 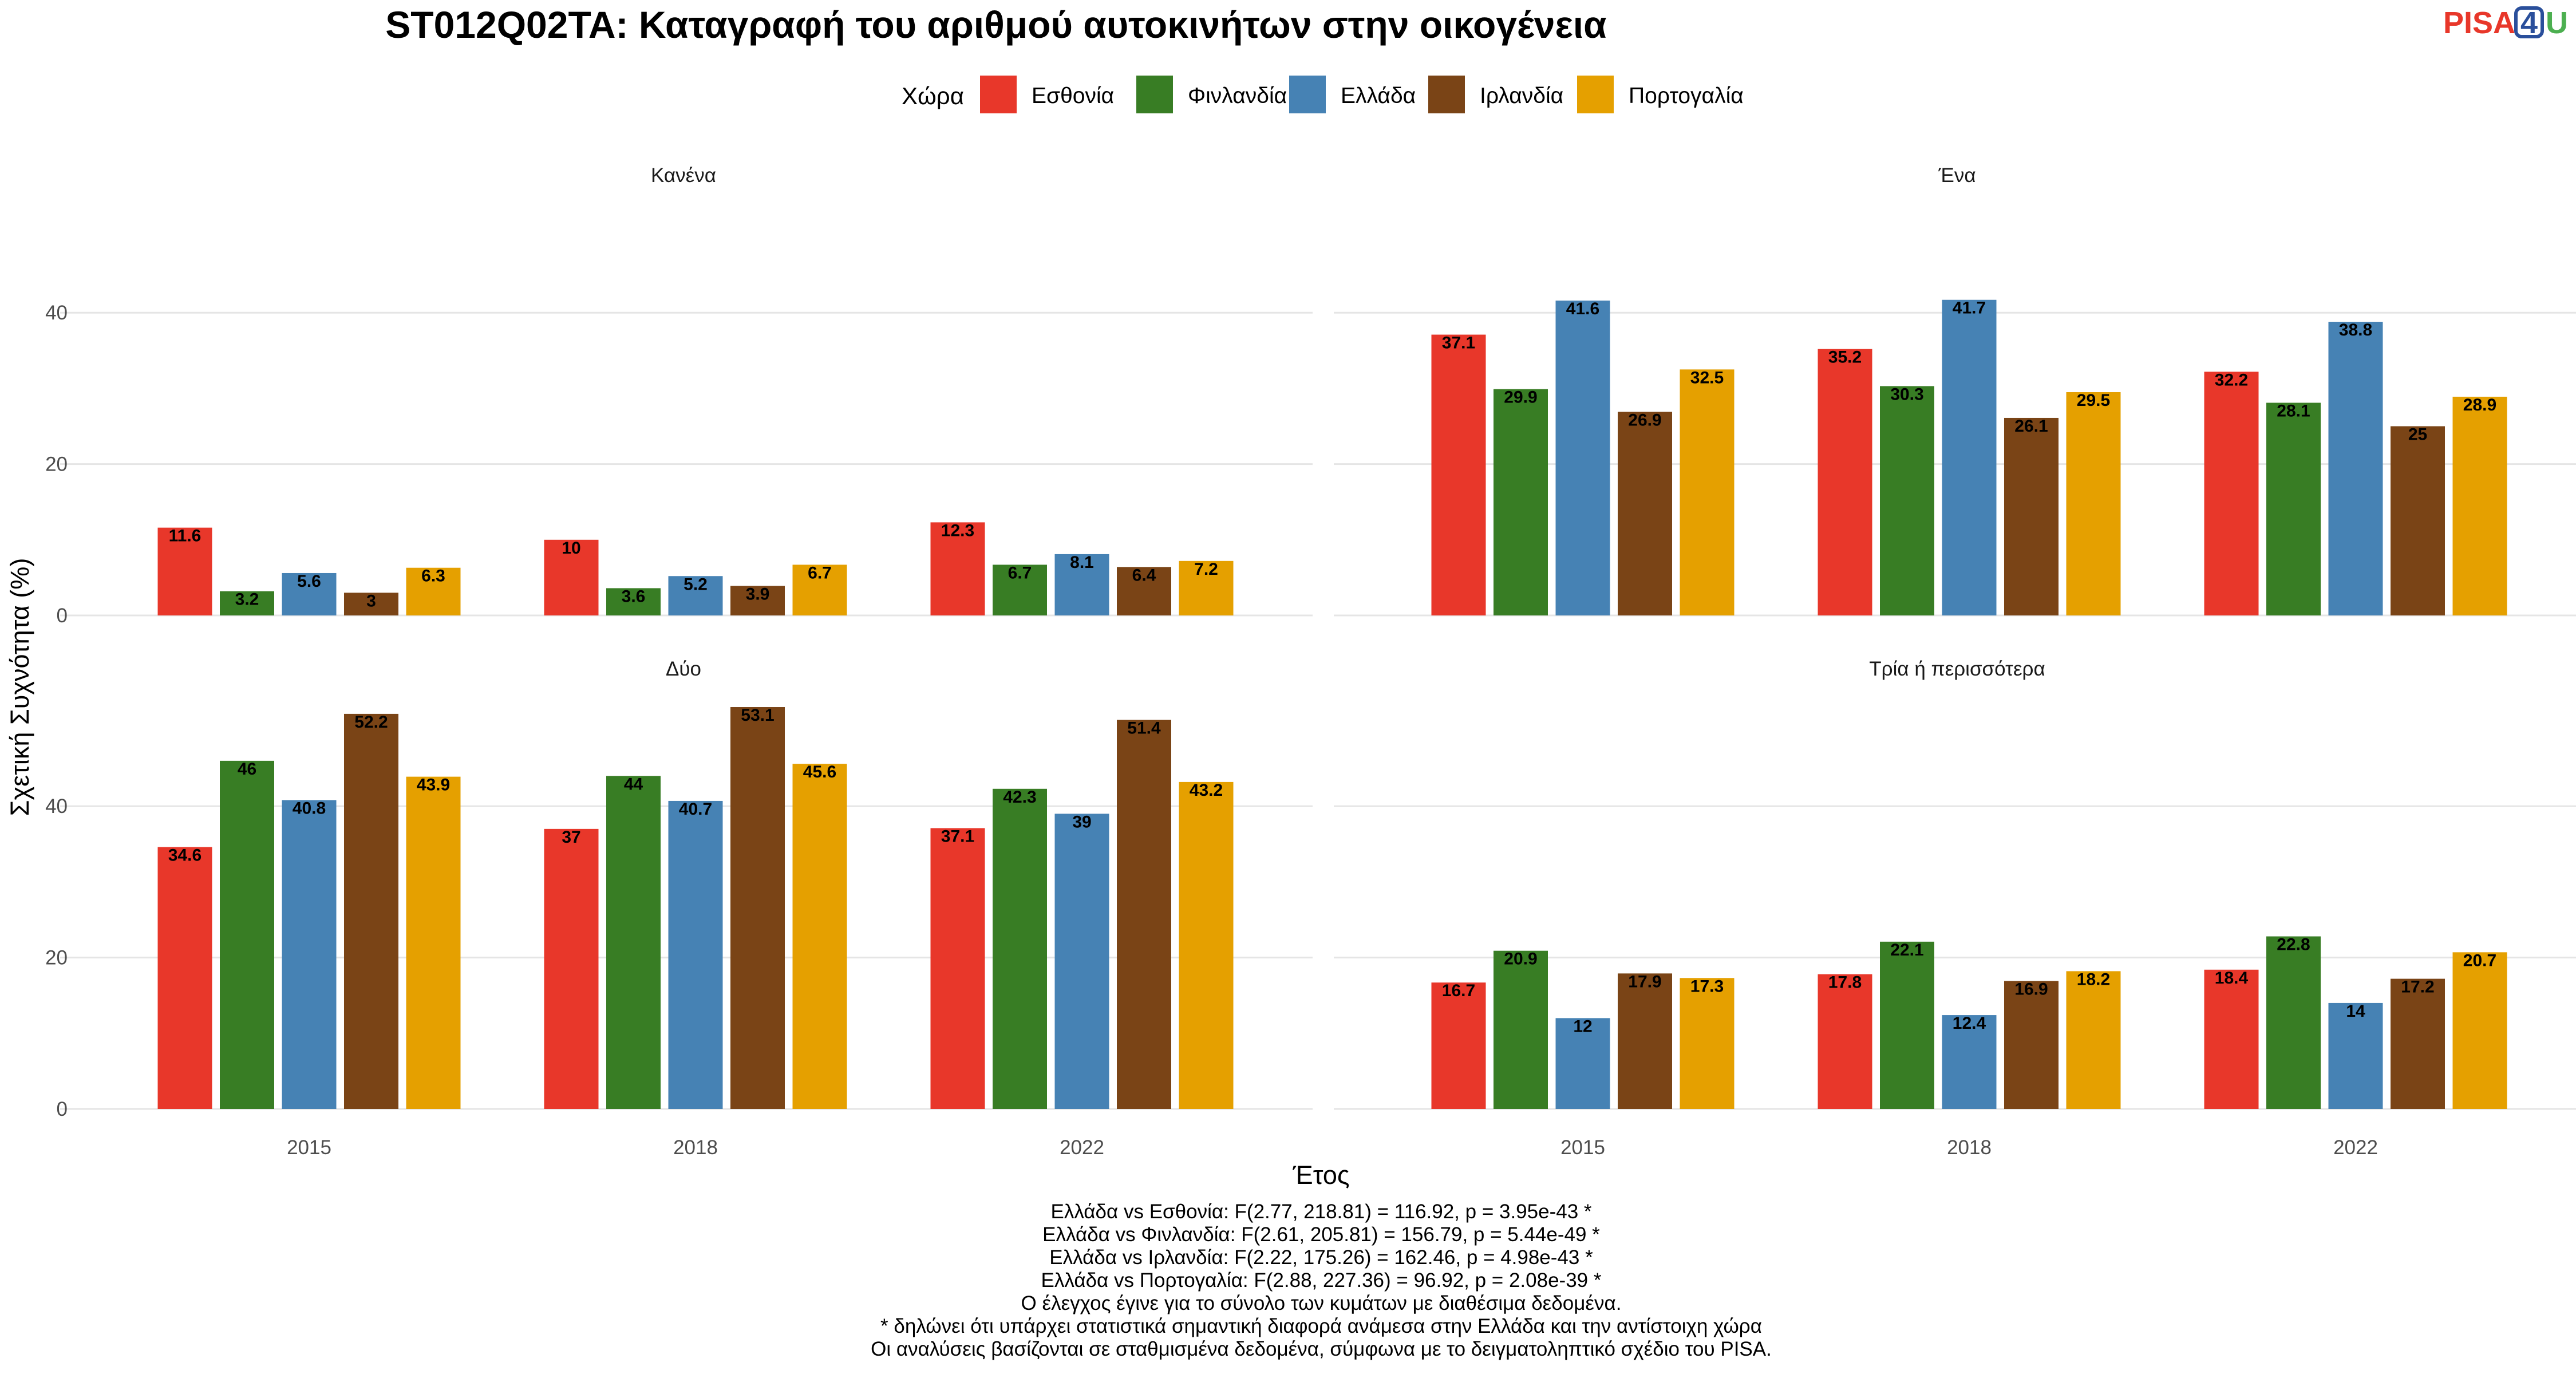 I want to click on data-label: 22.1, so click(x=1906, y=950).